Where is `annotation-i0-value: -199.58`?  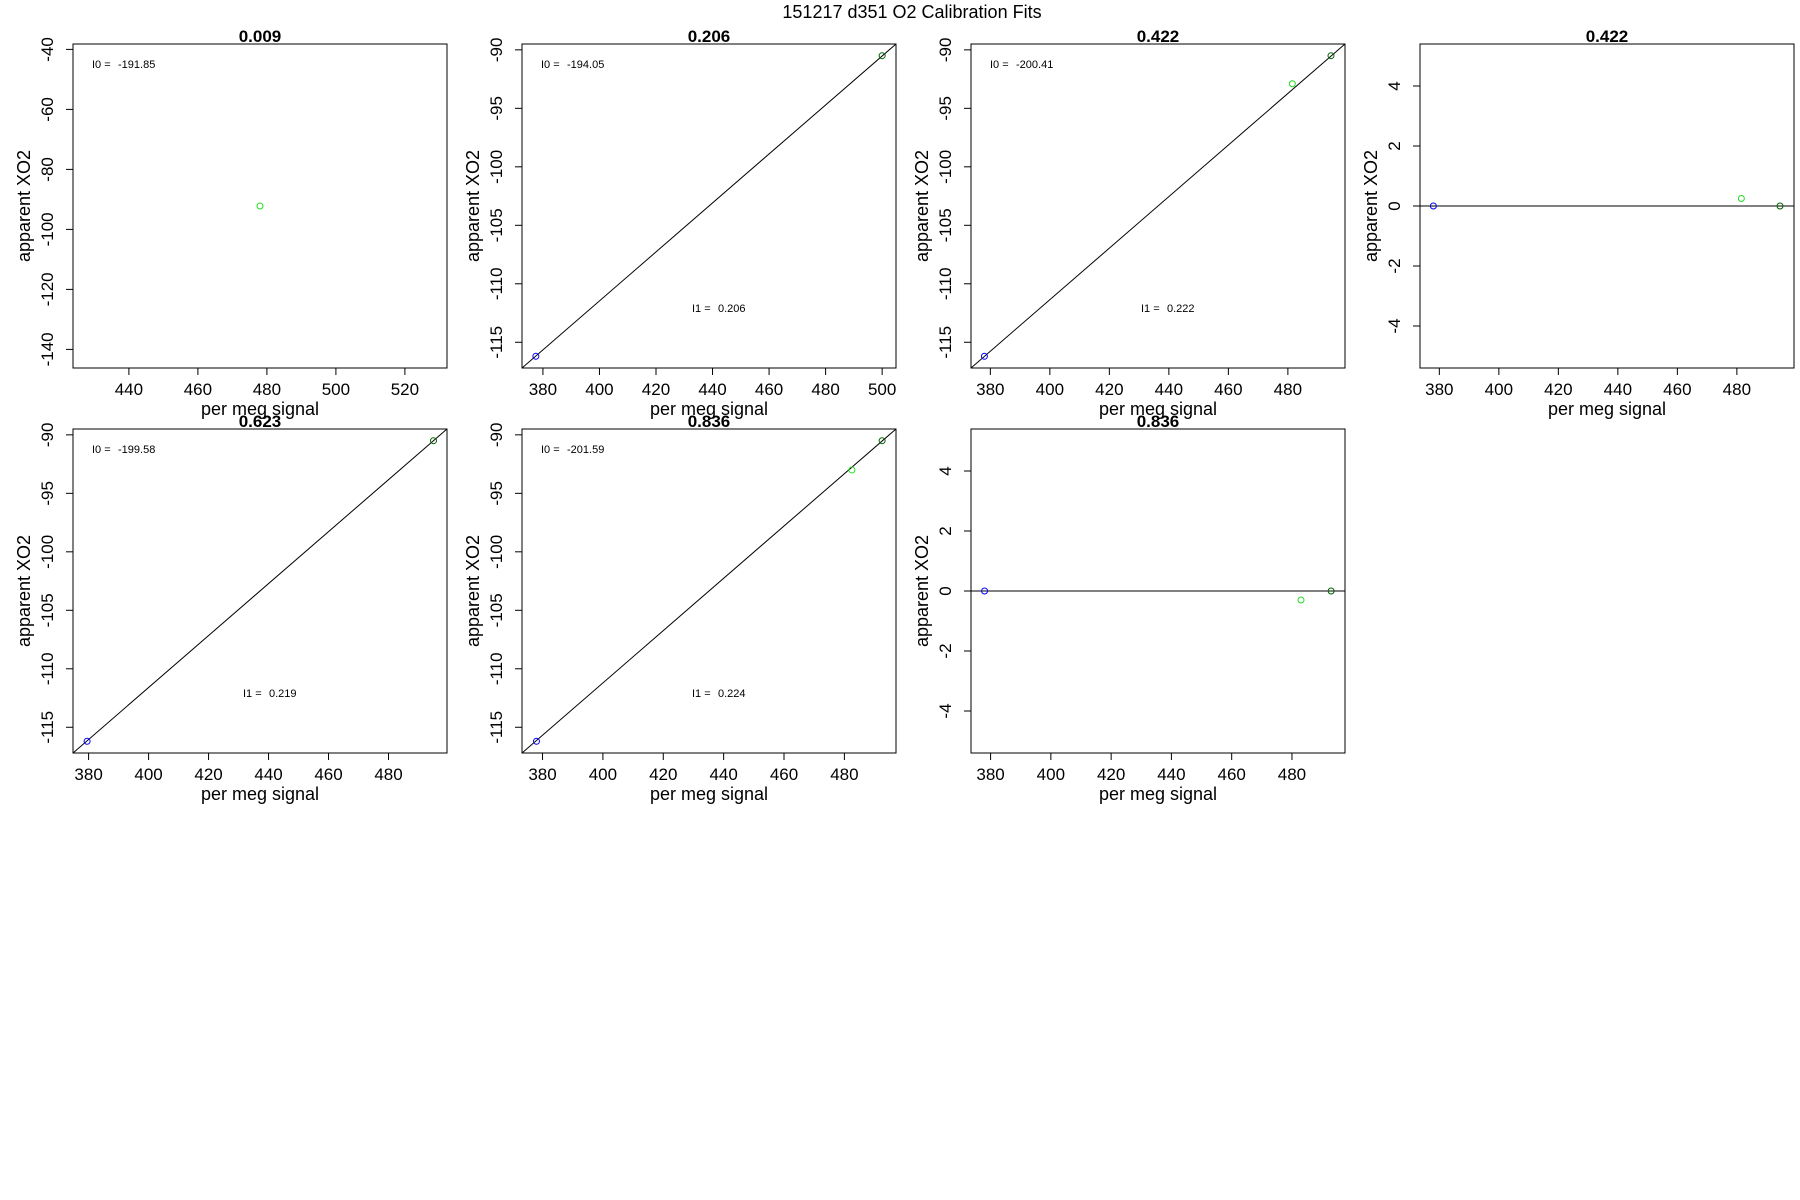
annotation-i0-value: -199.58 is located at coordinates (136, 450).